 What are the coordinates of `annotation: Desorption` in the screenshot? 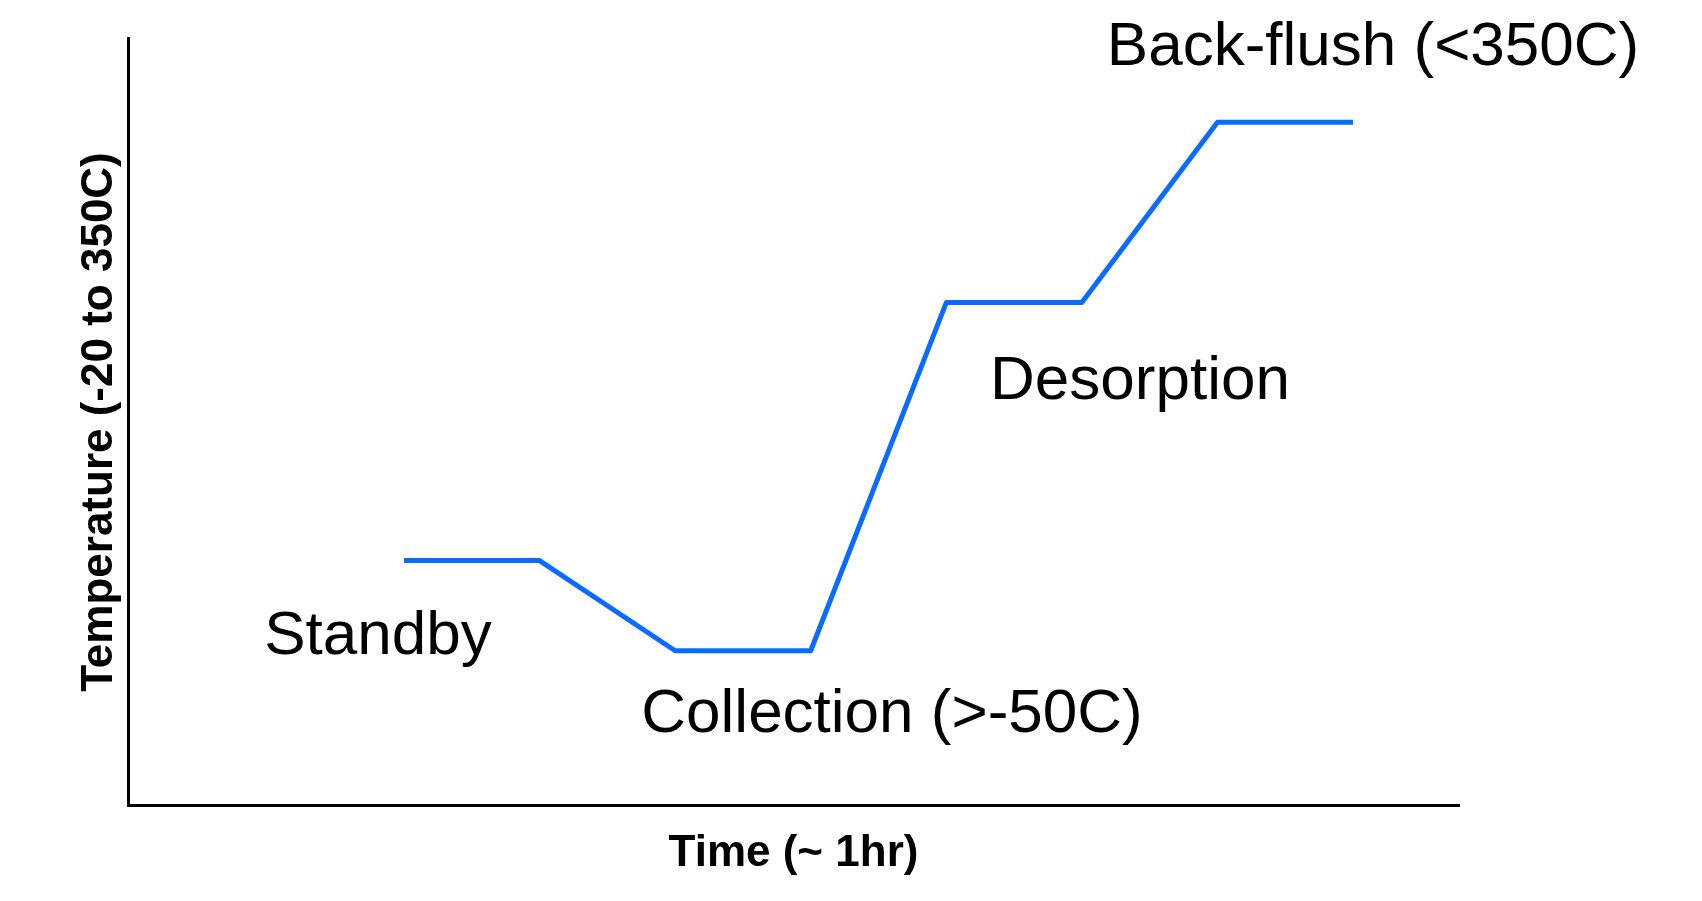 It's located at (1140, 377).